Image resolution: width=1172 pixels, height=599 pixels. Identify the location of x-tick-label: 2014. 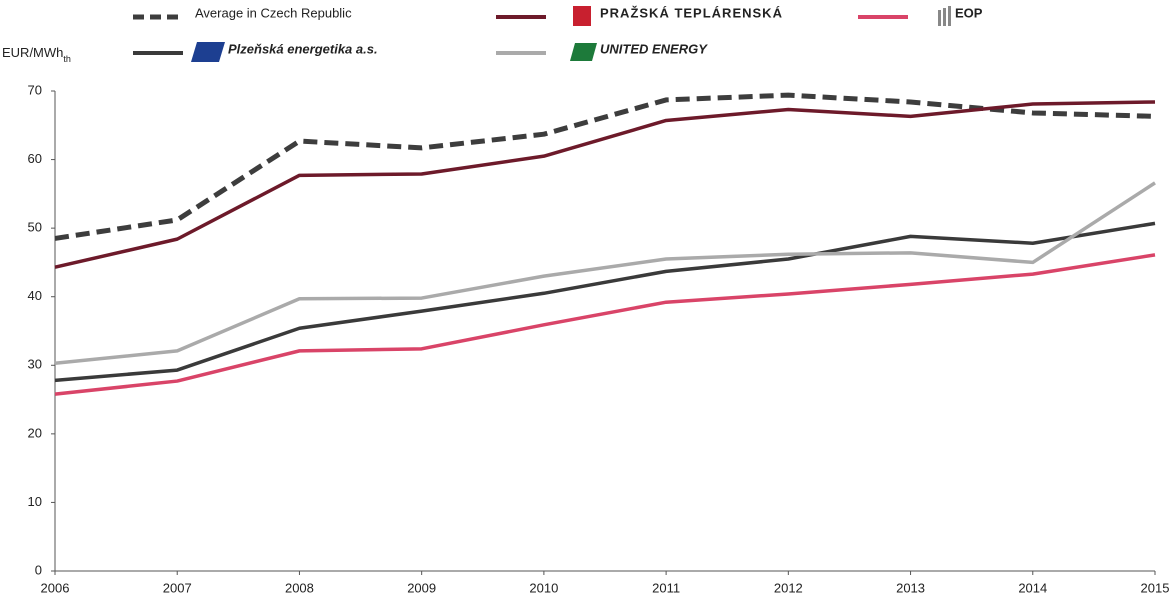
(1032, 587).